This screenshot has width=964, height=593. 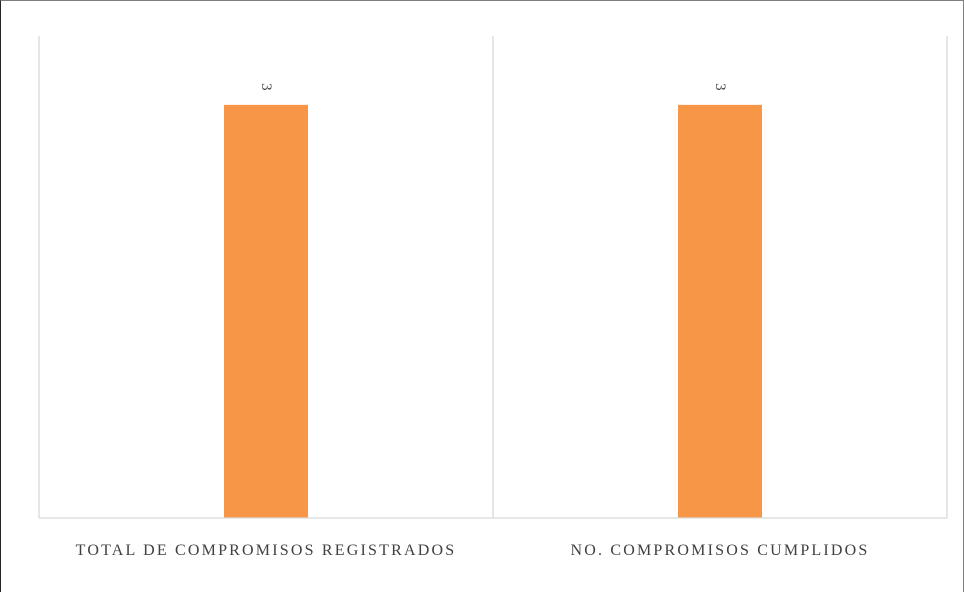 I want to click on data-label-2: 3, so click(x=720, y=87).